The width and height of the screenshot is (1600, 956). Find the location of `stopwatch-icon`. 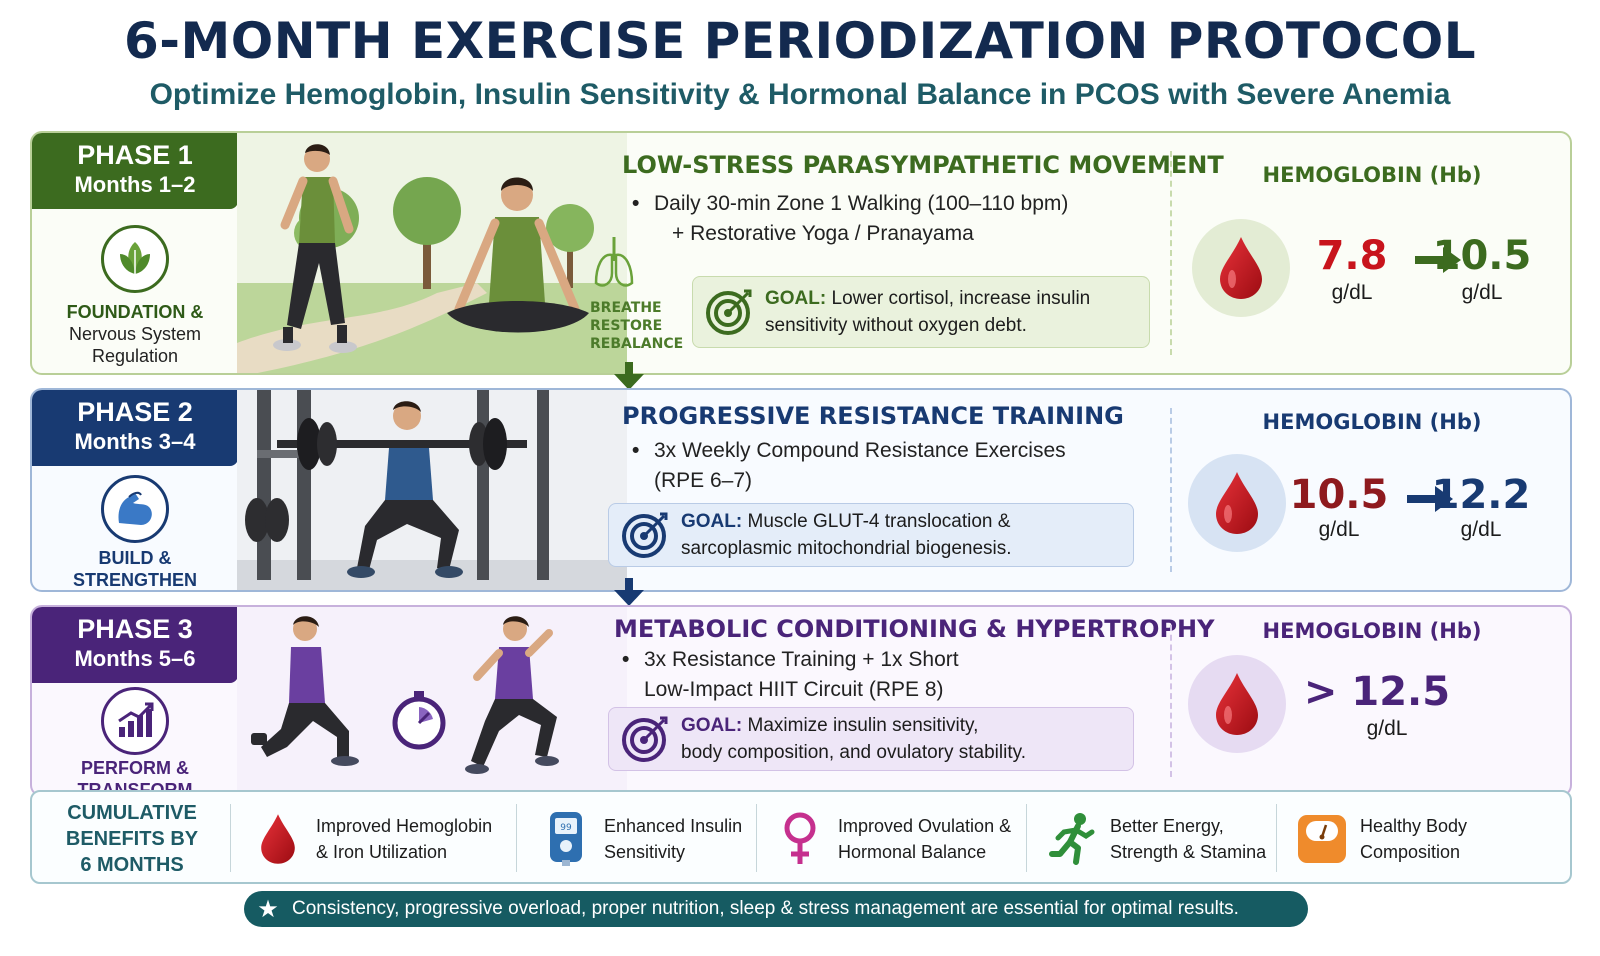

stopwatch-icon is located at coordinates (419, 720).